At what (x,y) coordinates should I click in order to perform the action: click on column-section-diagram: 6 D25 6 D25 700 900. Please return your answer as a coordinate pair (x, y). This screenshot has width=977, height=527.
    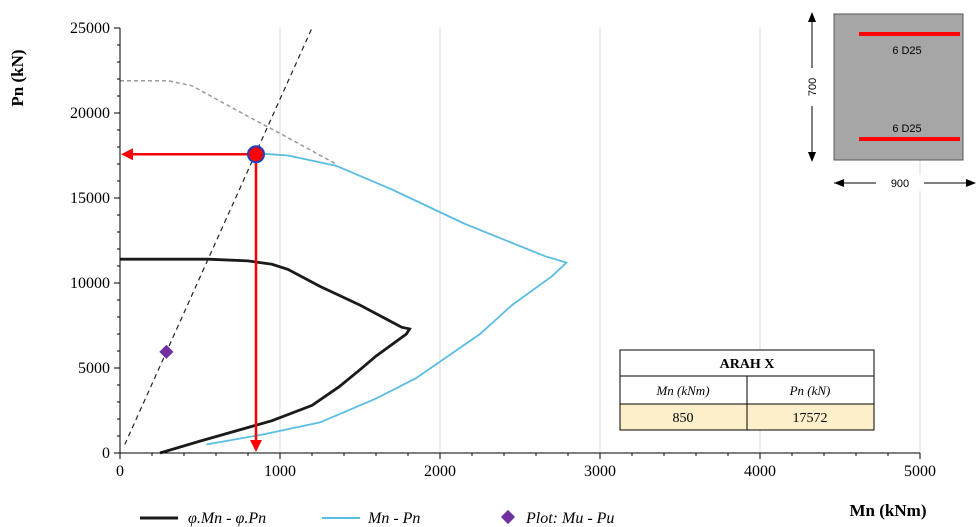
    Looking at the image, I should click on (890, 101).